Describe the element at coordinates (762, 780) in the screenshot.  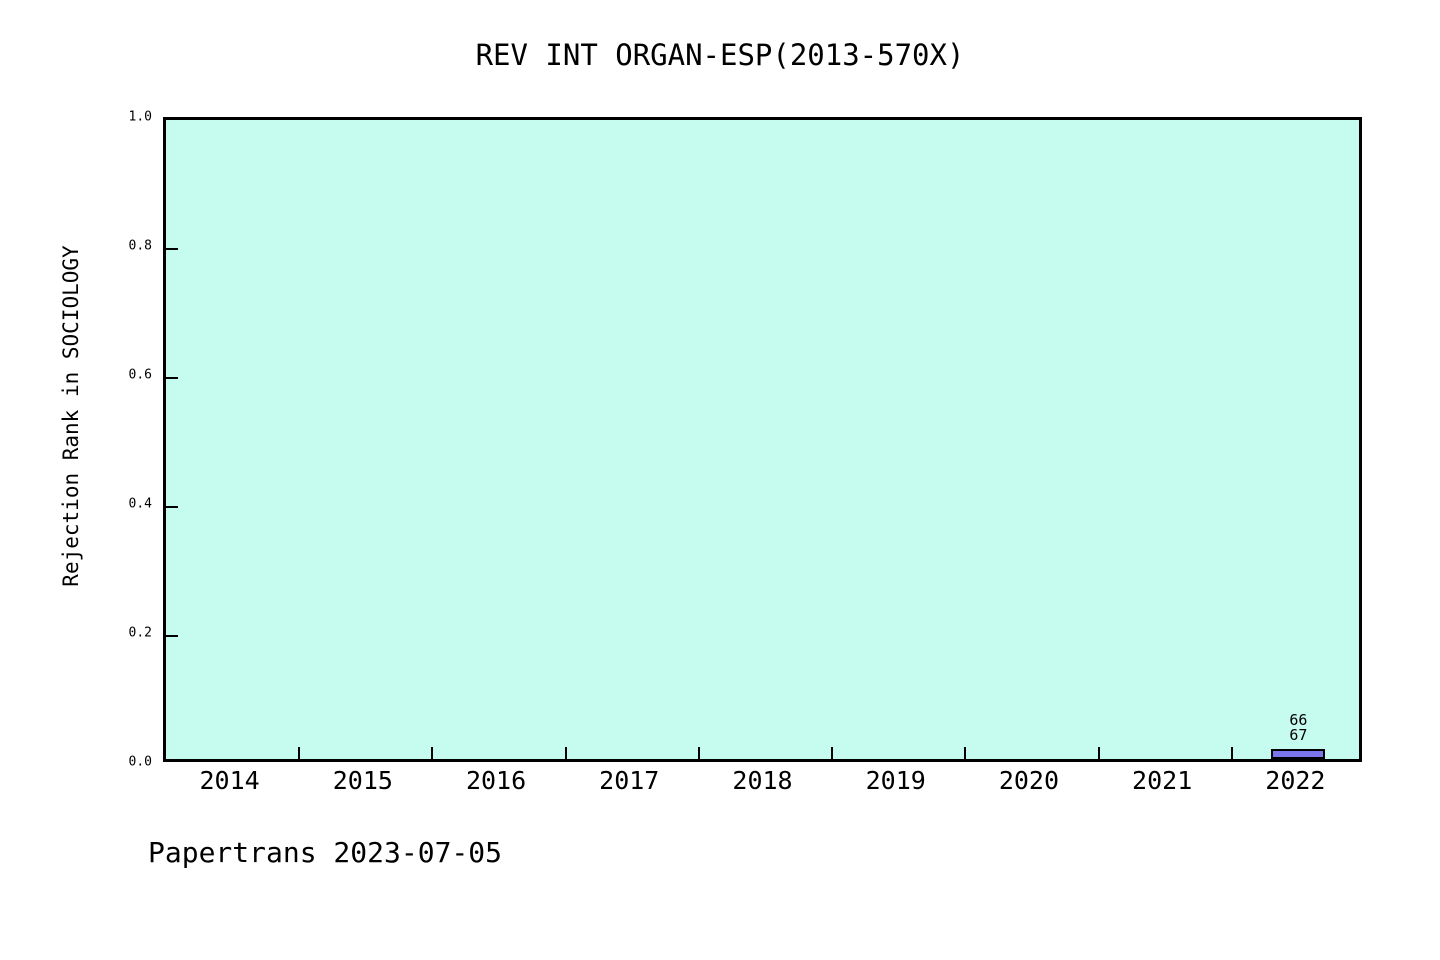
I see `x-axis-tick-label: 2018` at that location.